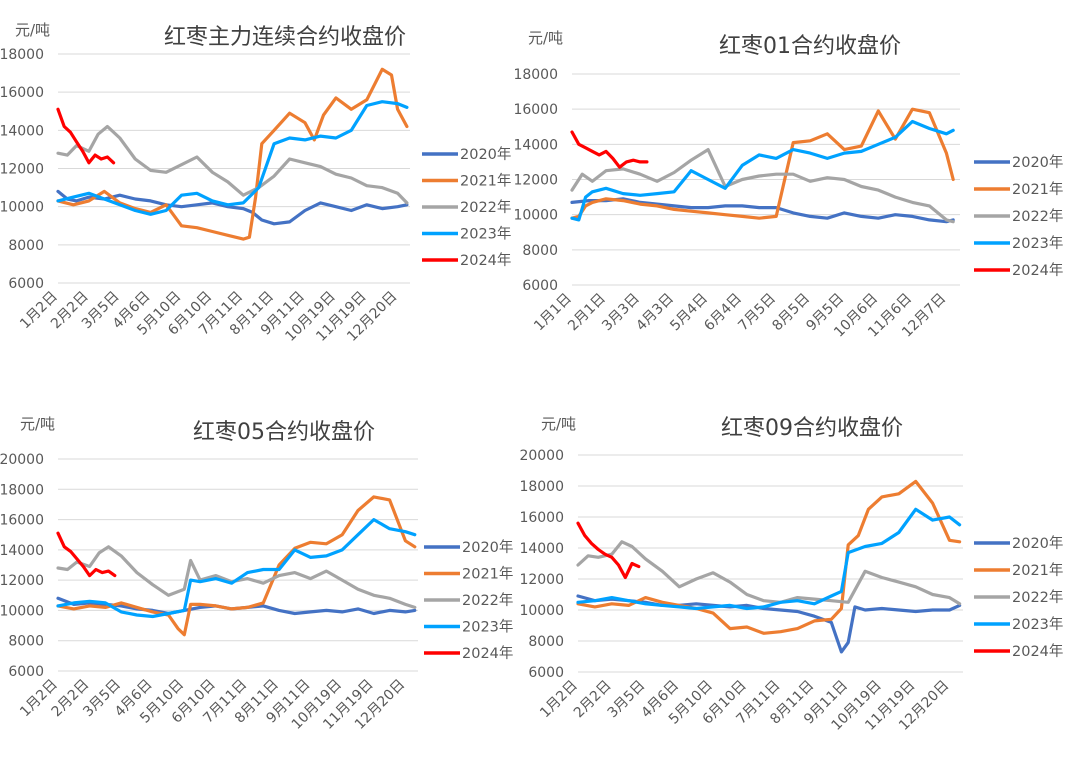  What do you see at coordinates (689, 313) in the screenshot?
I see `x-tick-label: 5月4日` at bounding box center [689, 313].